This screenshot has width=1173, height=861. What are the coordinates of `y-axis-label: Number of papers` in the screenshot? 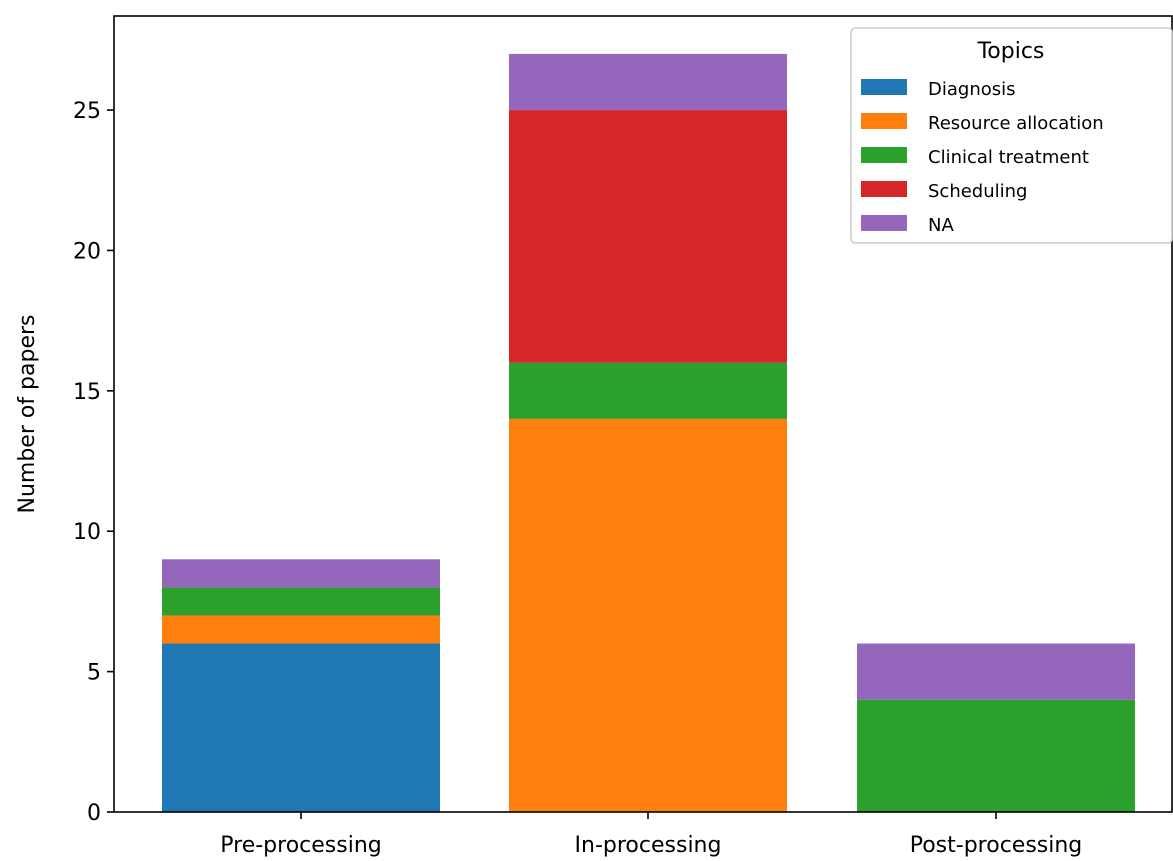 It's located at (27, 413).